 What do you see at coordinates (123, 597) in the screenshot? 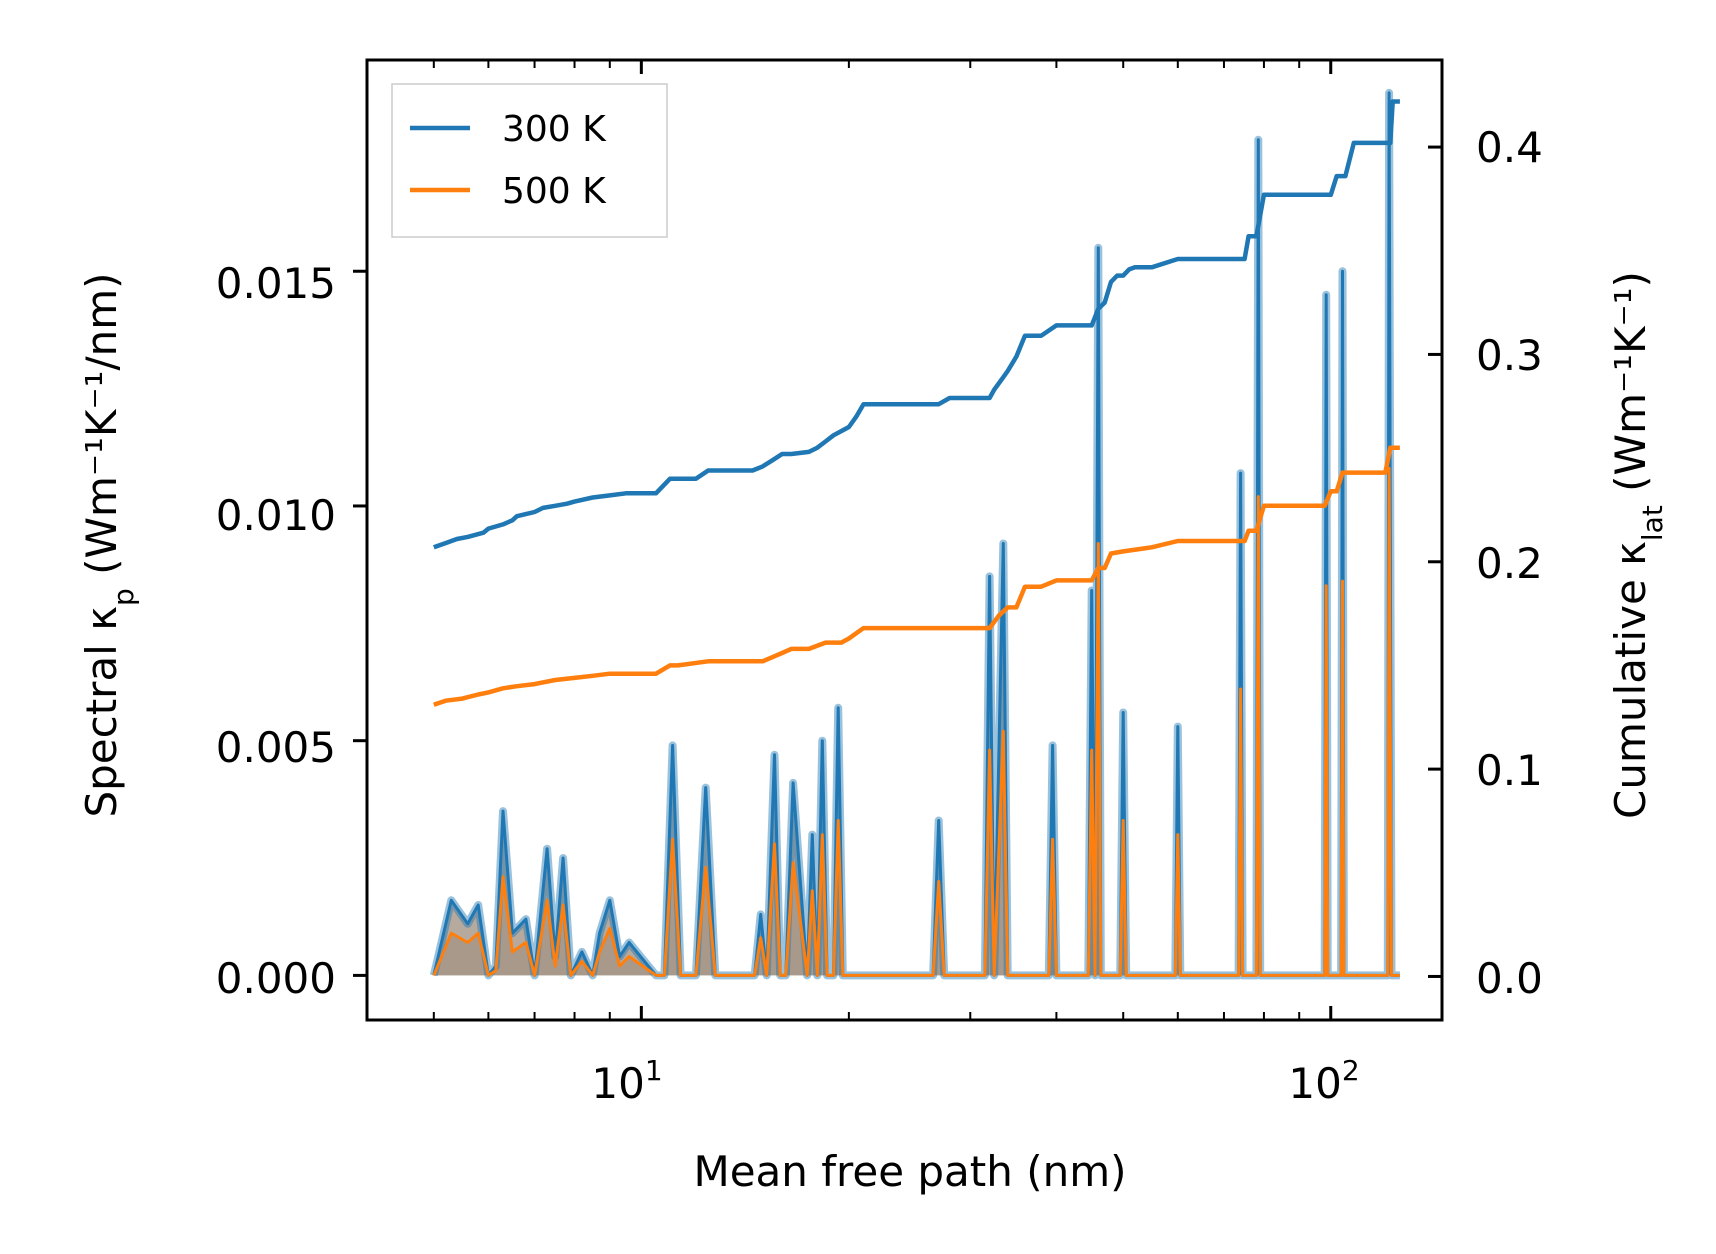
I see `y-left-label-sub: p` at bounding box center [123, 597].